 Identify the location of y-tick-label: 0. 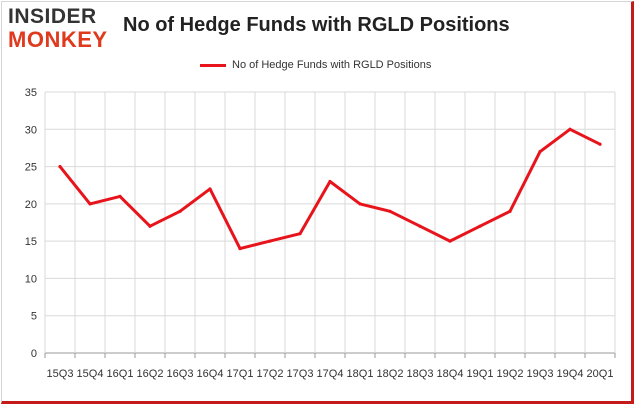
(34, 354).